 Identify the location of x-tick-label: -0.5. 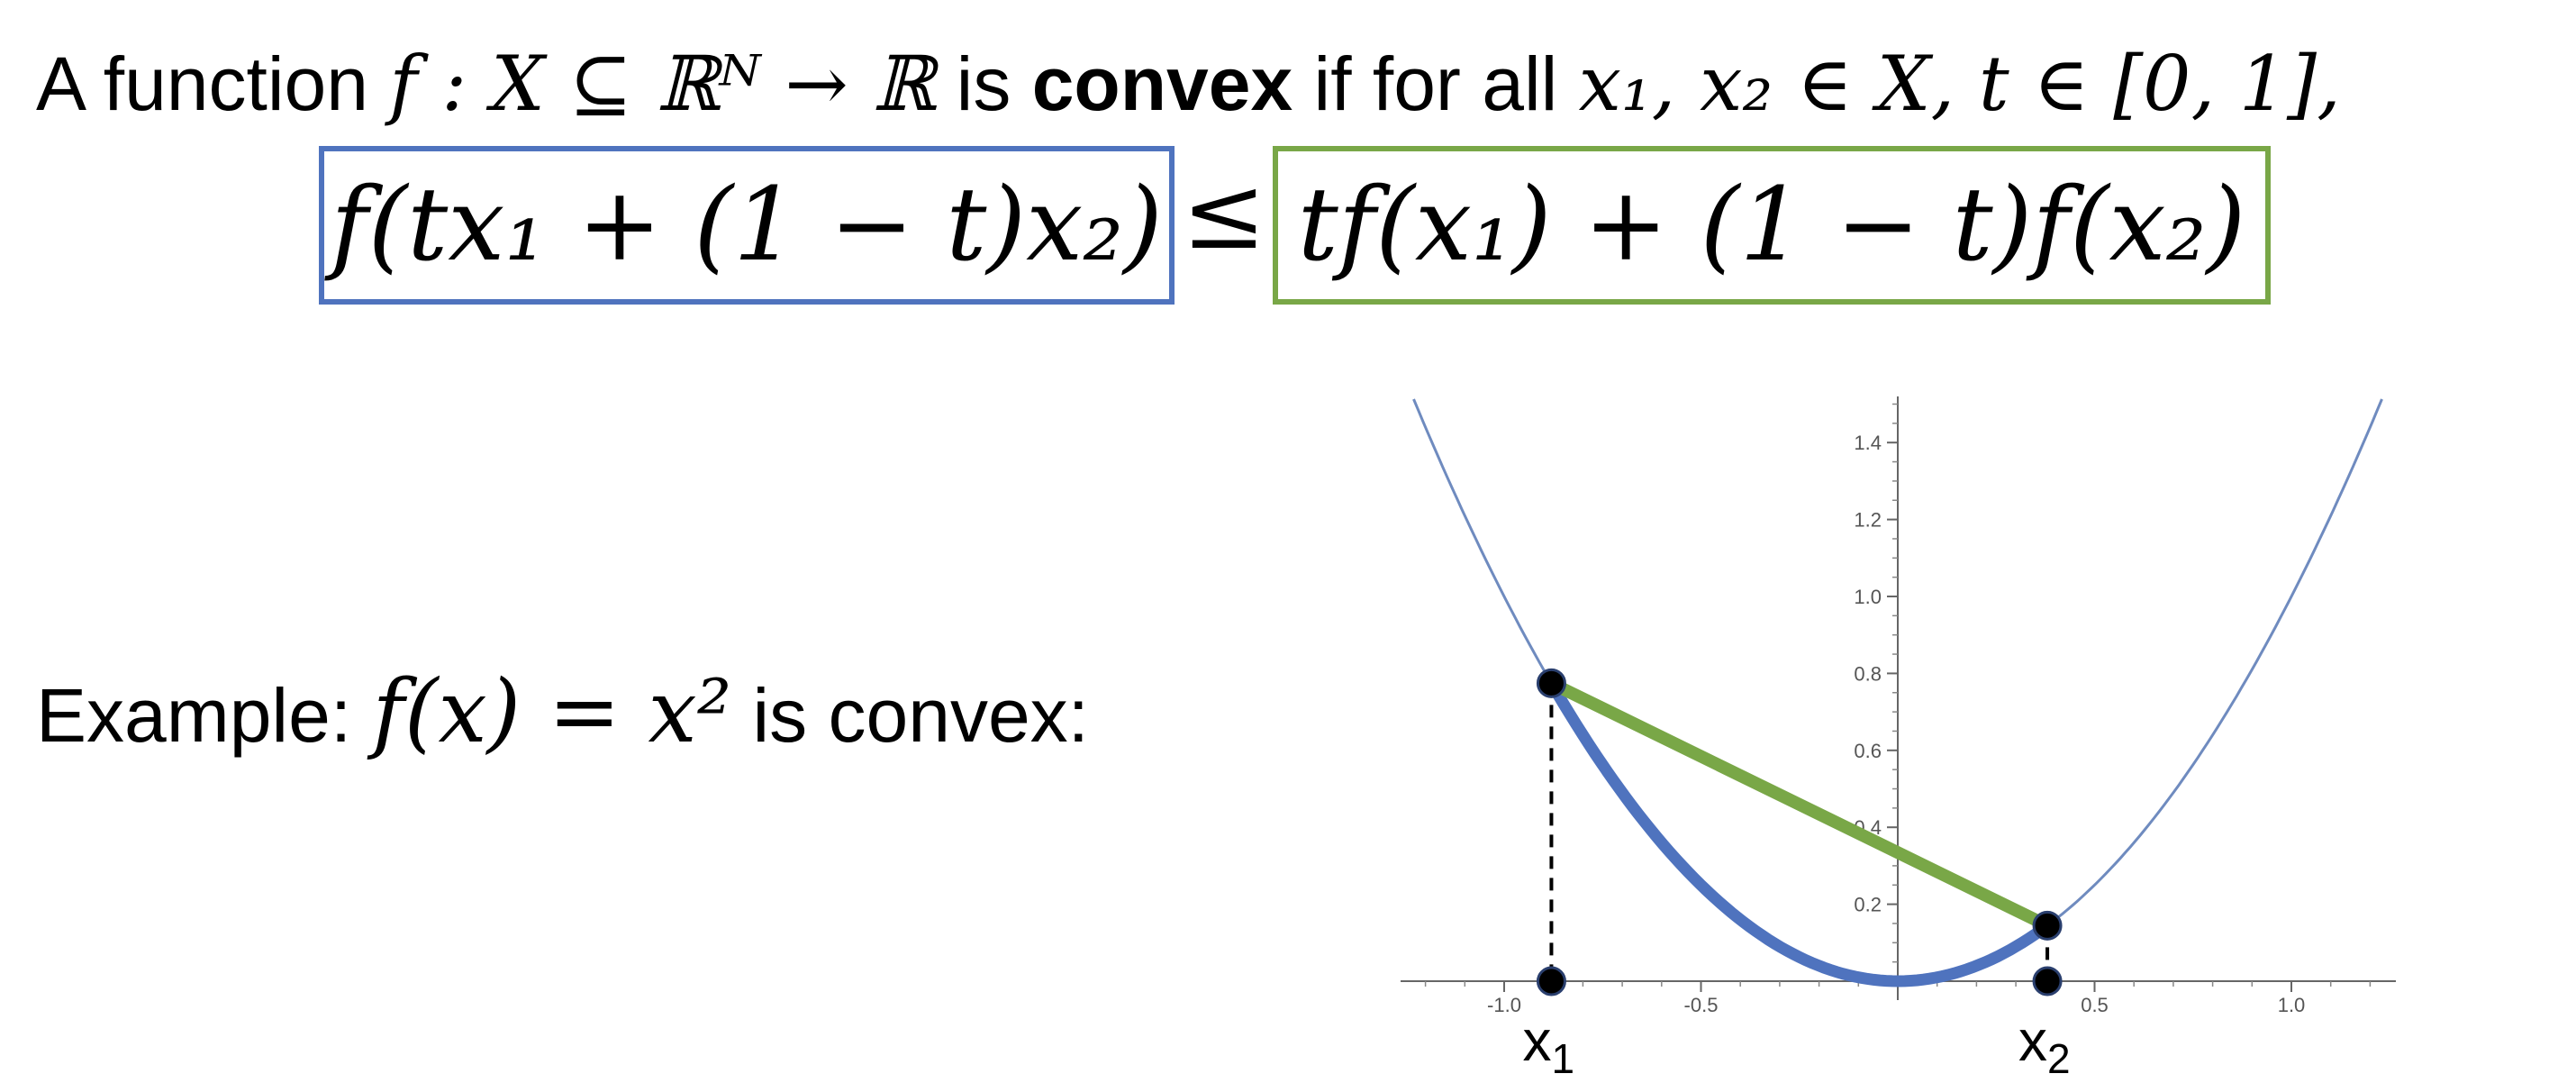
(1701, 1005).